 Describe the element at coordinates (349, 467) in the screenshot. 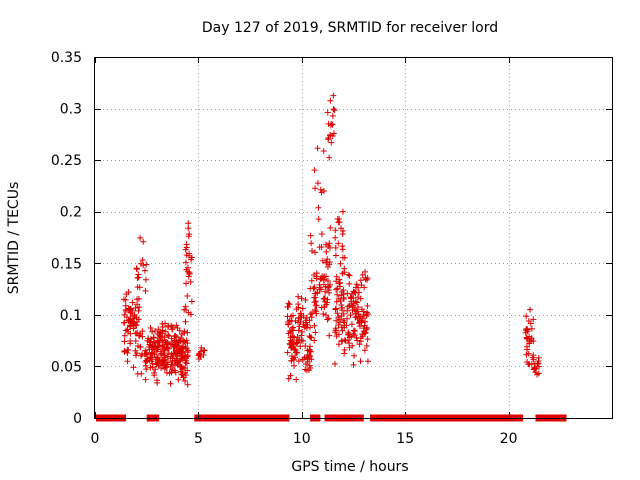

I see `x-axis-label: GPS time / hours` at that location.